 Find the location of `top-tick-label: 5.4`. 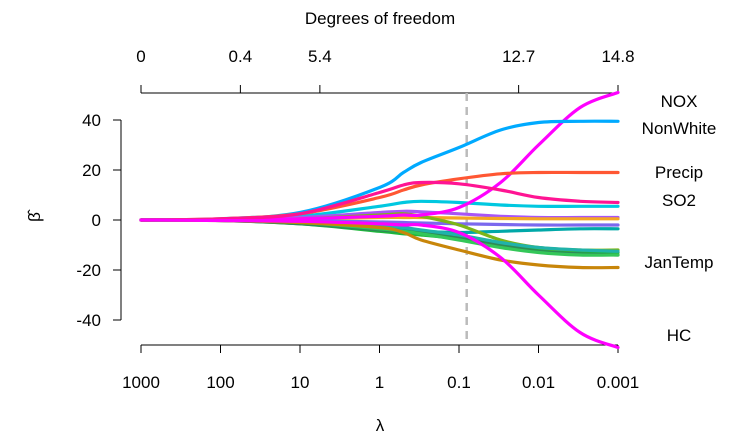

top-tick-label: 5.4 is located at coordinates (320, 56).